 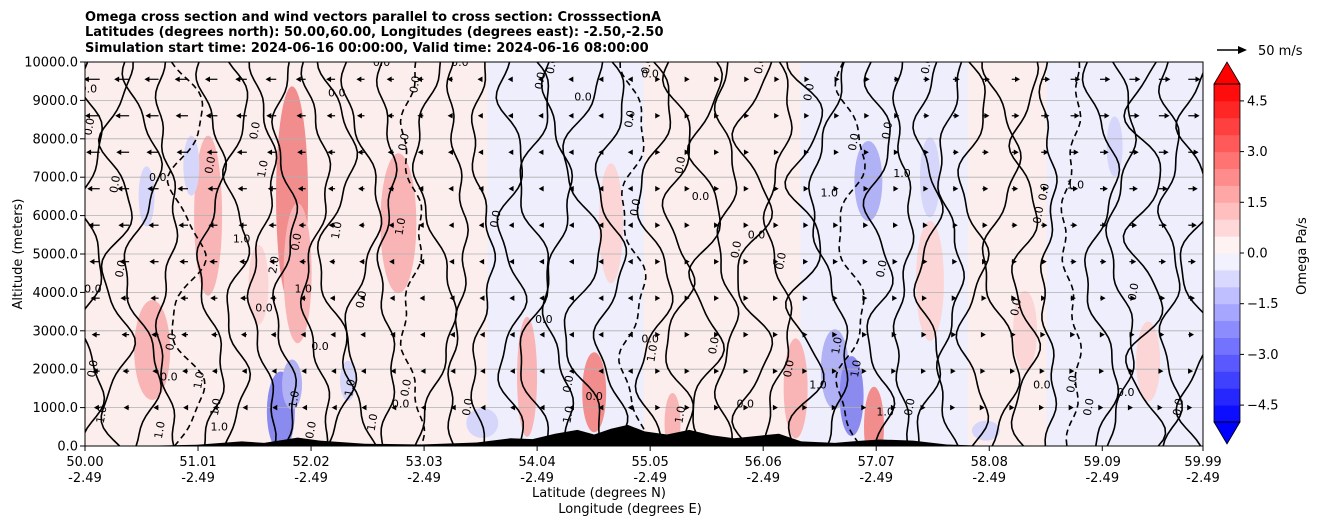 What do you see at coordinates (650, 478) in the screenshot?
I see `x-tick-label-lon: -2.49` at bounding box center [650, 478].